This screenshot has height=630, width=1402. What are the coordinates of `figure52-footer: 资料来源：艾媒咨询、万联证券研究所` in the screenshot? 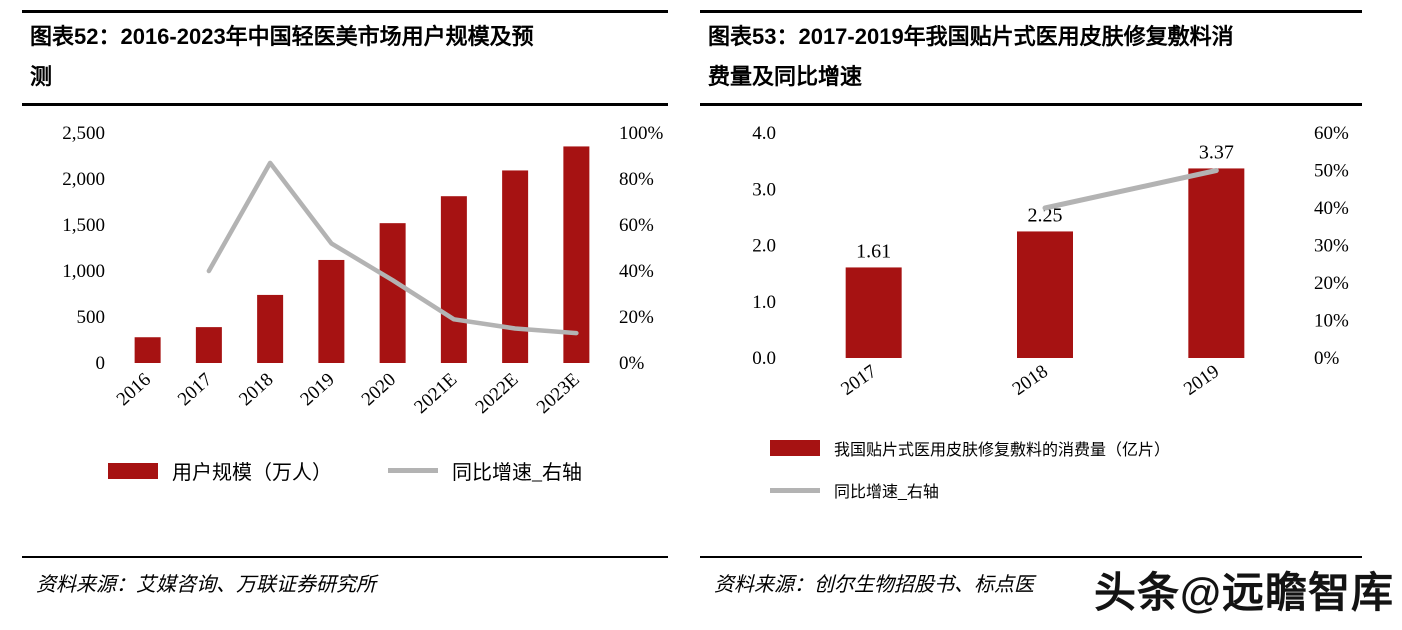 It's located at (345, 576).